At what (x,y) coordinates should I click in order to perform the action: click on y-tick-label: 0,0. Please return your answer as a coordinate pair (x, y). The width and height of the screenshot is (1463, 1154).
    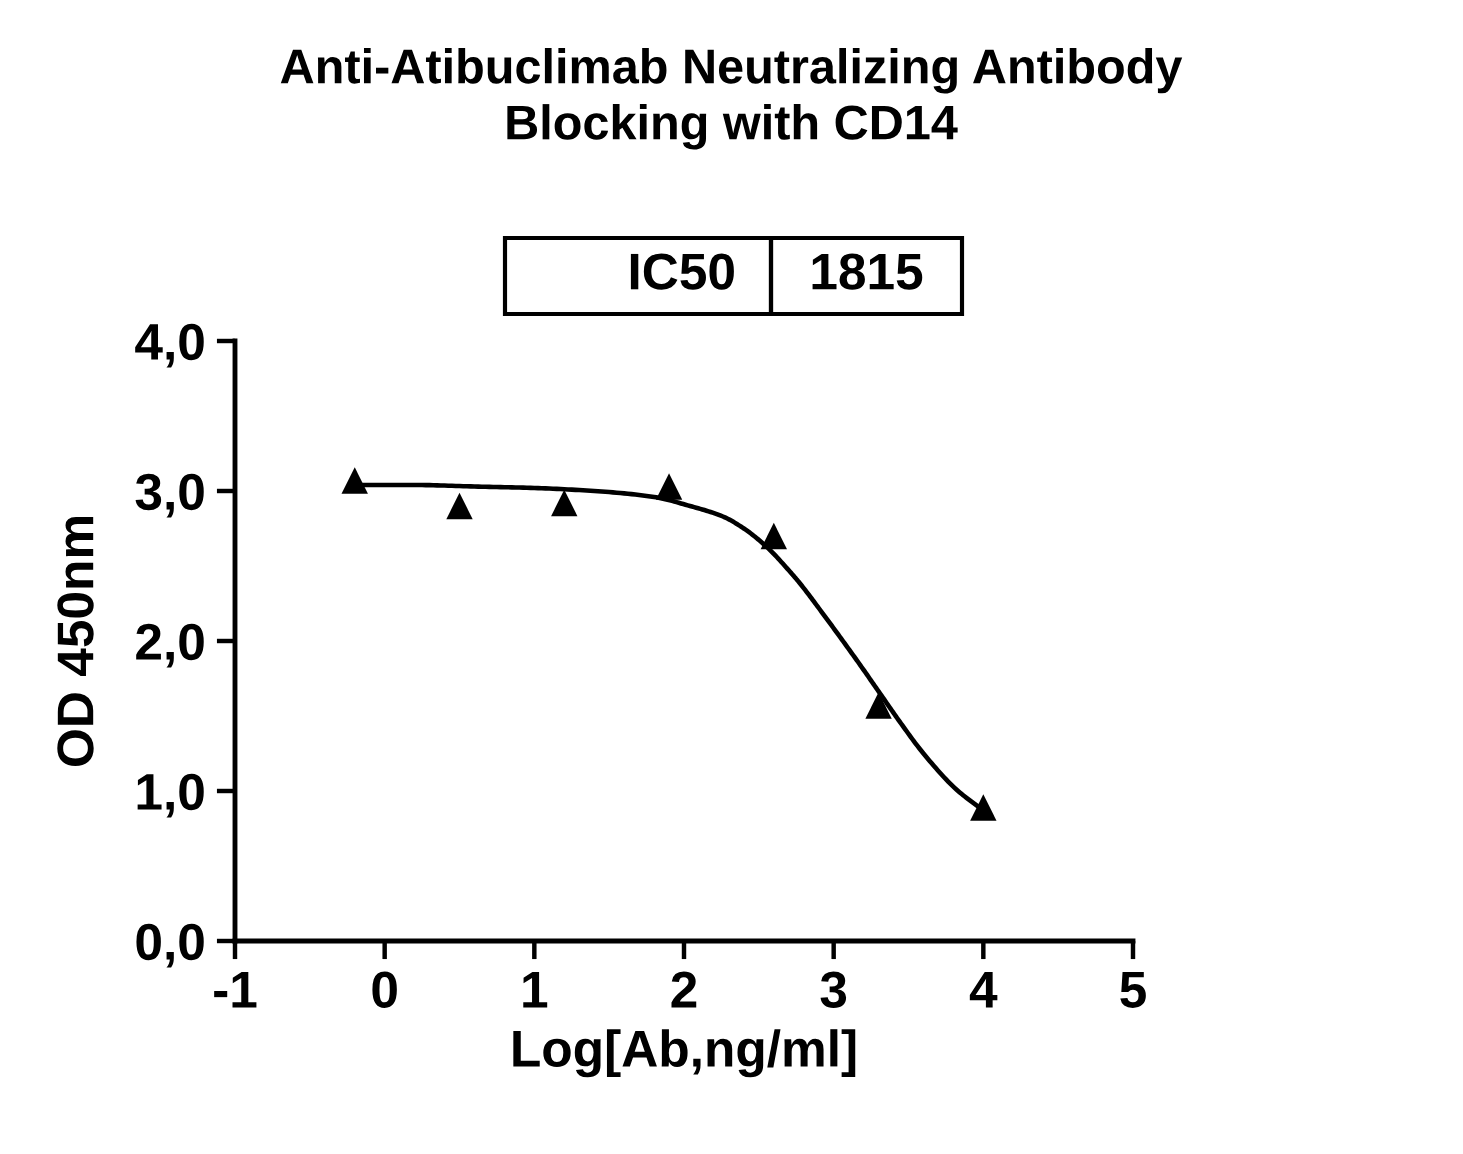
    Looking at the image, I should click on (170, 945).